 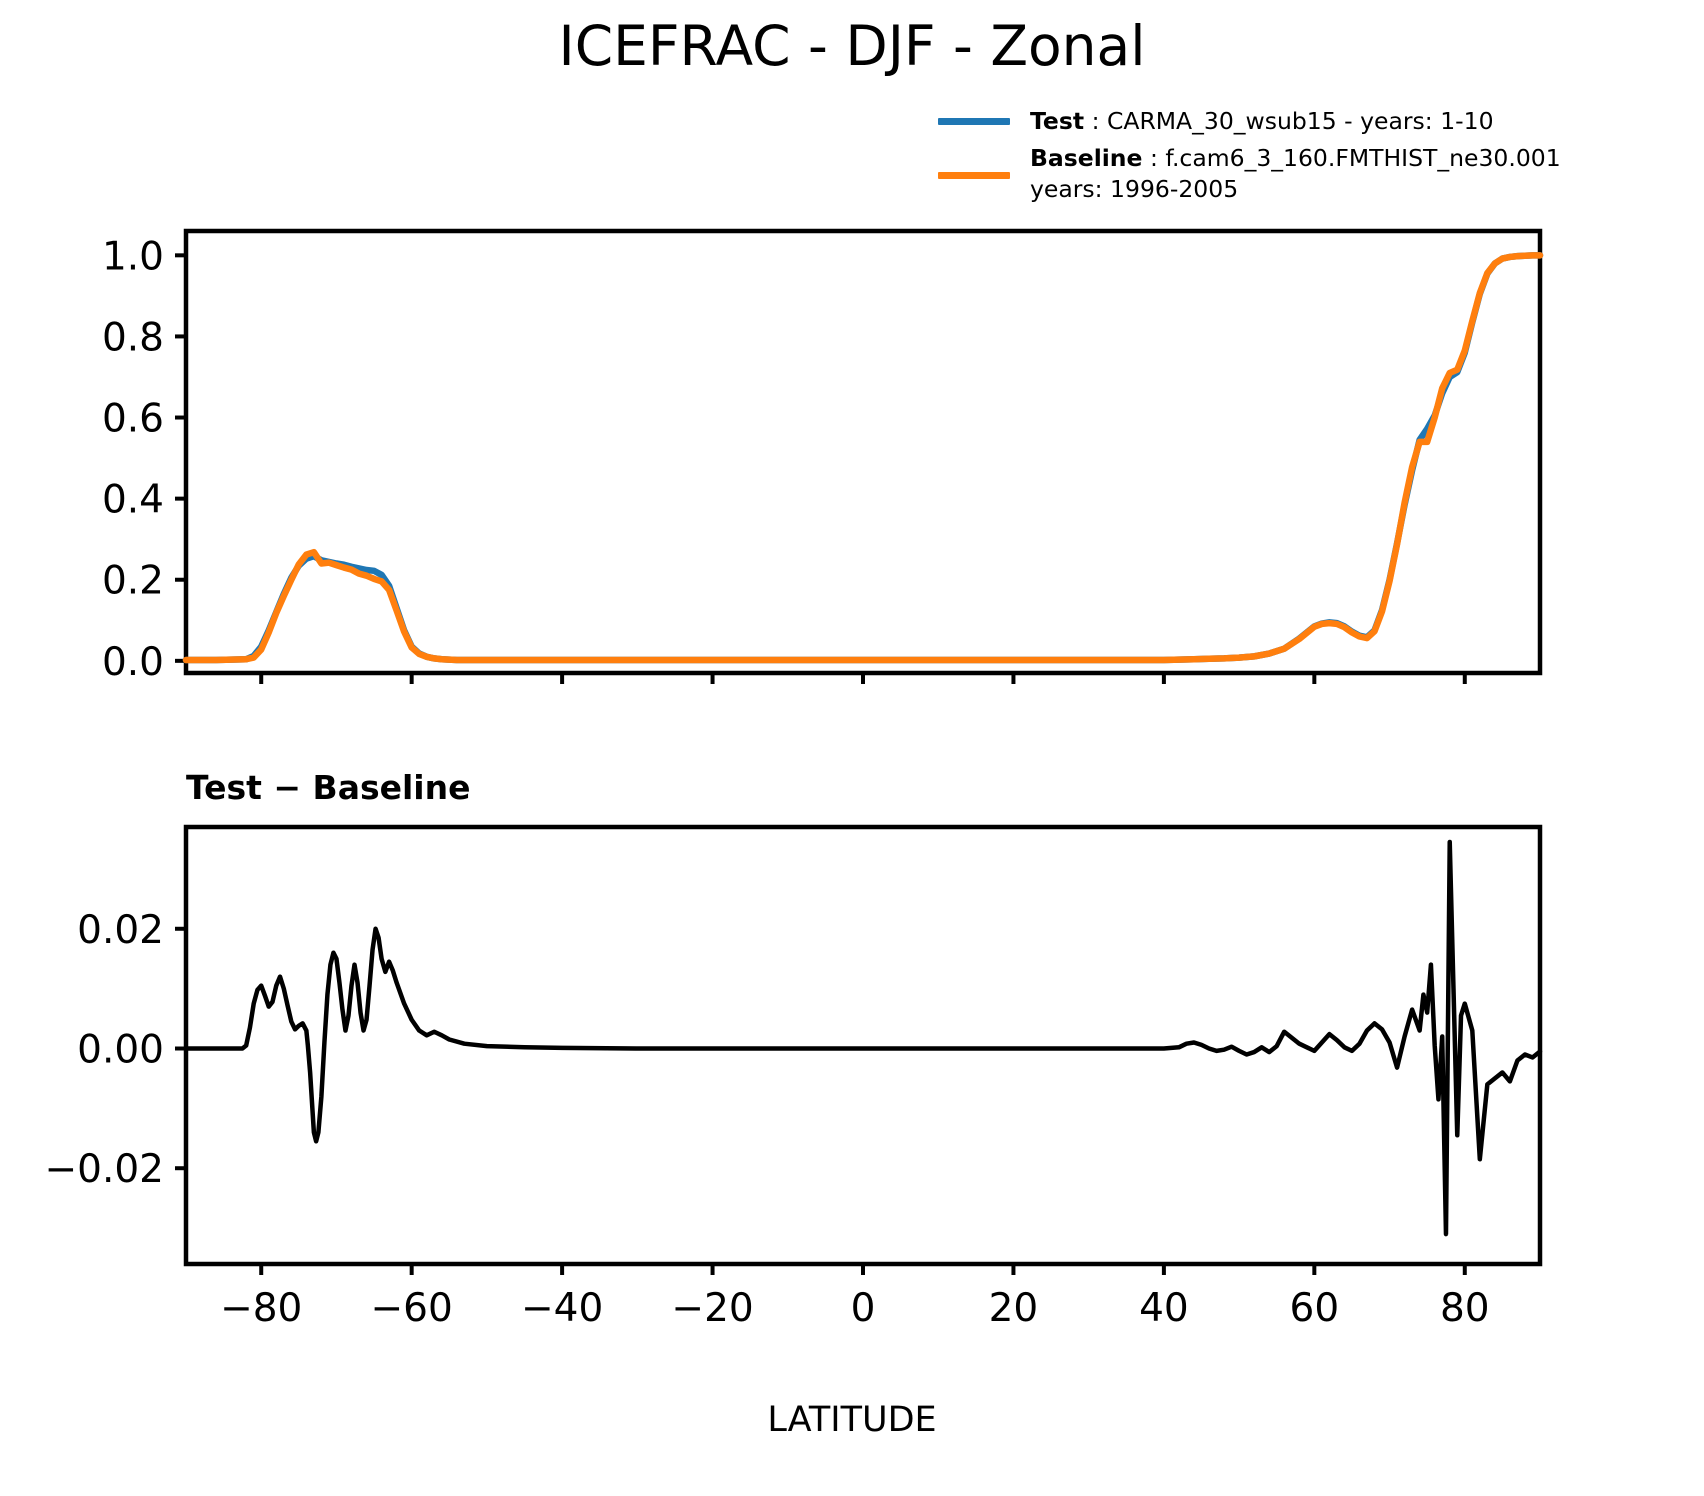 I want to click on ytick-label-top-0: 0.0, so click(x=133, y=662).